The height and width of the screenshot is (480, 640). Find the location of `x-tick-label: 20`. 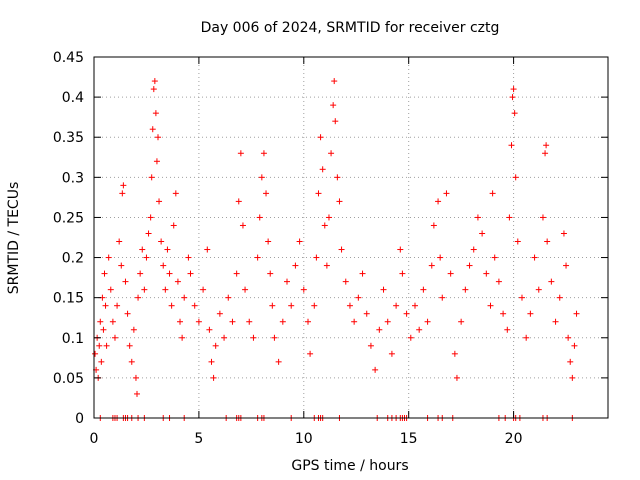

x-tick-label: 20 is located at coordinates (514, 439).